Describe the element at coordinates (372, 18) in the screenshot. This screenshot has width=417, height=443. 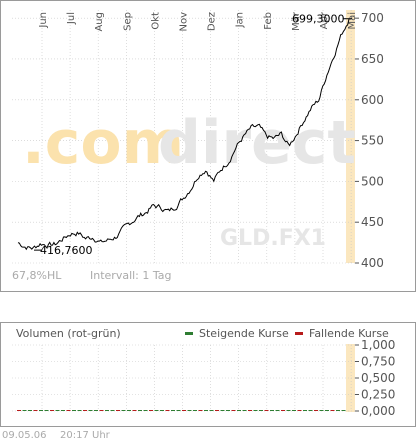
I see `price-y-tick-label: 700` at that location.